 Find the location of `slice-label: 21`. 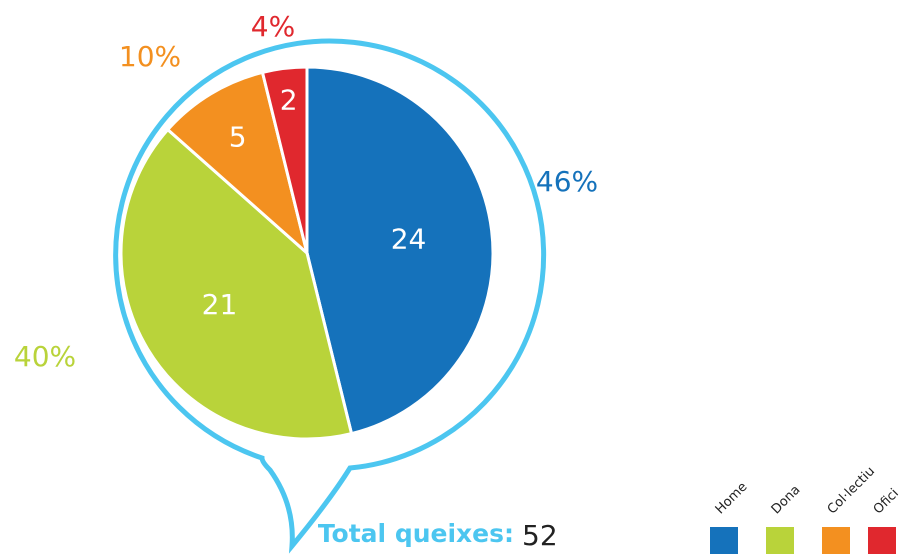

slice-label: 21 is located at coordinates (220, 304).